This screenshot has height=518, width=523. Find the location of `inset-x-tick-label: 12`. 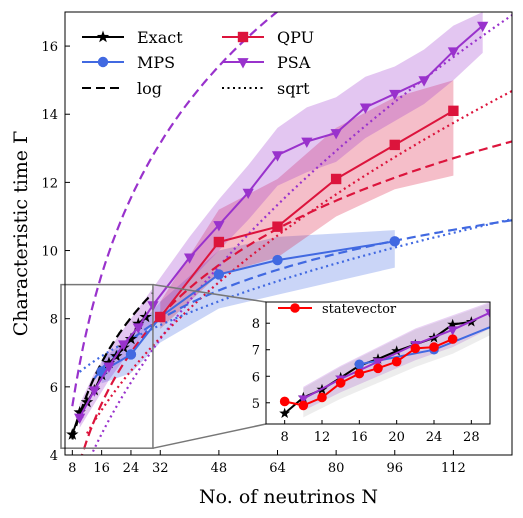

inset-x-tick-label: 12 is located at coordinates (322, 437).